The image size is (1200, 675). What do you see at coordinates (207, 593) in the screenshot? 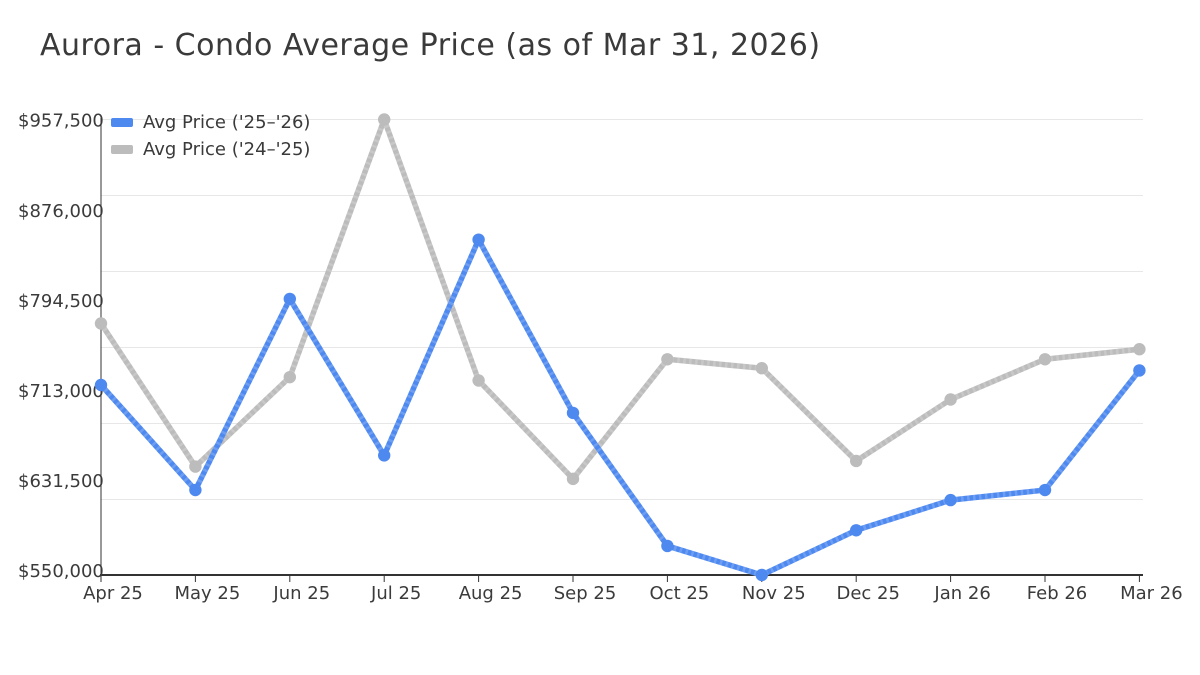
I see `x-axis-label-may-25: May 25` at bounding box center [207, 593].